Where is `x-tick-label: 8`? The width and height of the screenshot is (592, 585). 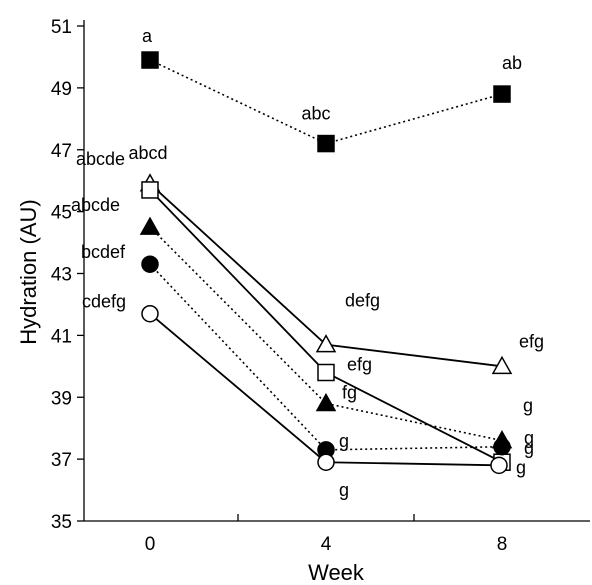
x-tick-label: 8 is located at coordinates (502, 544).